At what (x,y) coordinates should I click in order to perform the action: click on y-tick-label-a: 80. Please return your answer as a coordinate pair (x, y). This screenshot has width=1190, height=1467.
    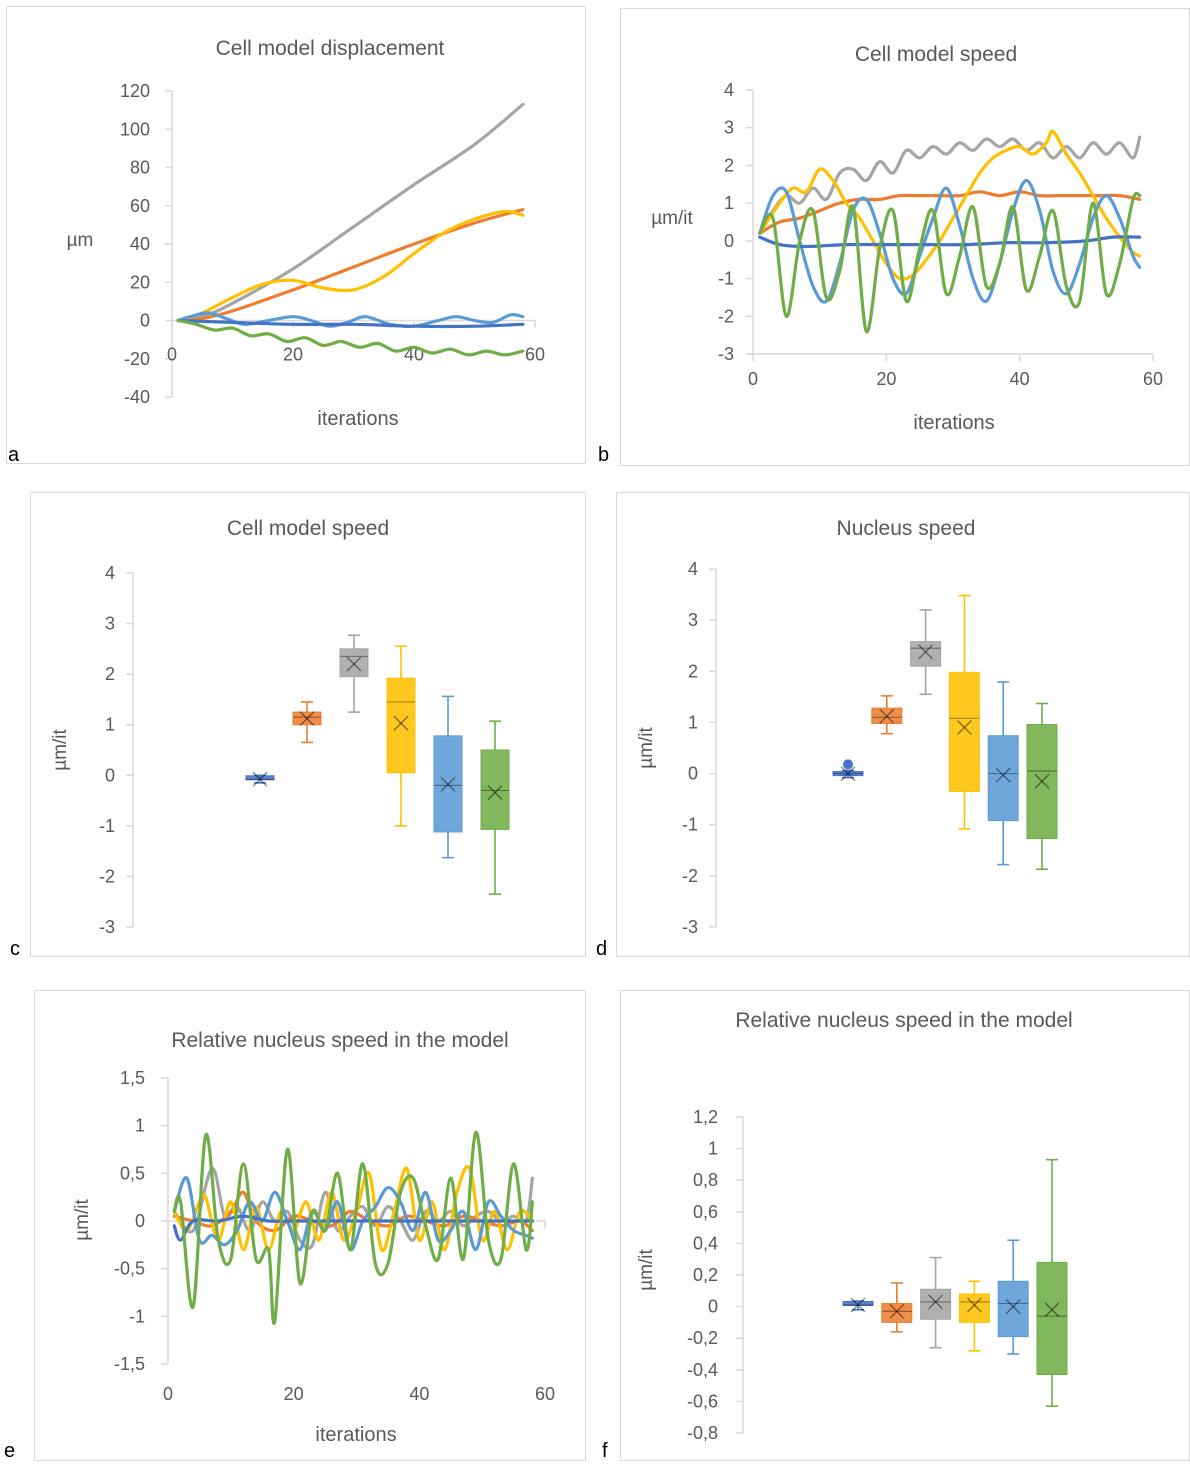
    Looking at the image, I should click on (140, 168).